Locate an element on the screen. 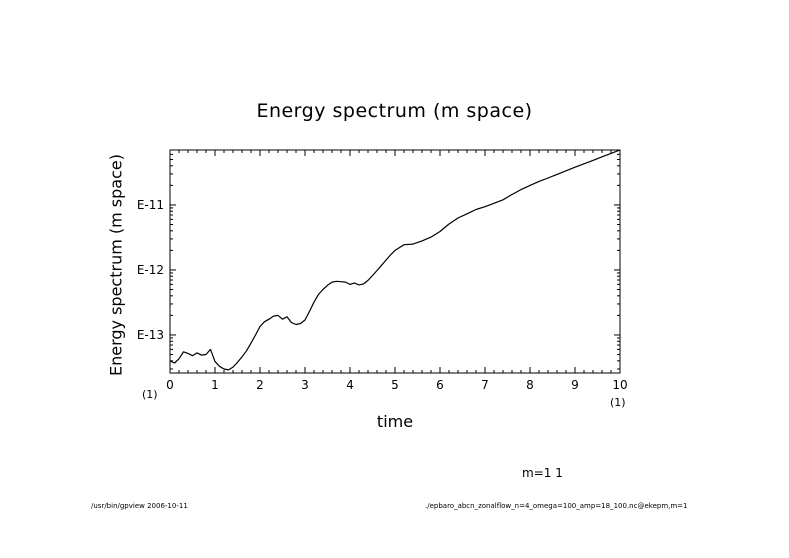 The width and height of the screenshot is (789, 558). x-tick-label: 0 is located at coordinates (170, 385).